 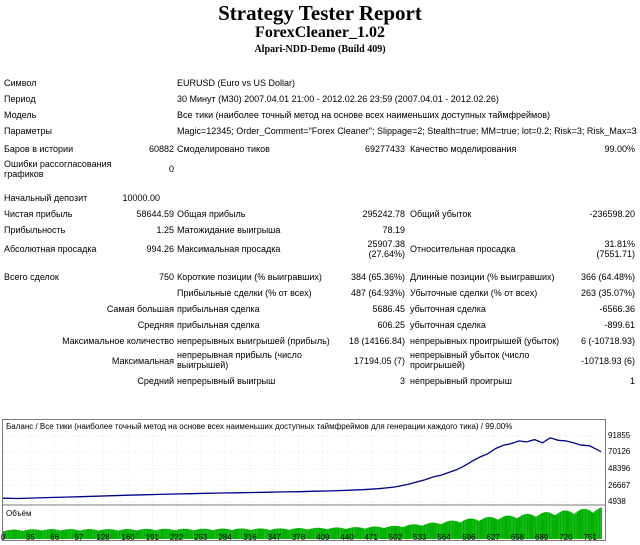 I want to click on profit-trades-value: 487 (64.93%), so click(x=377, y=293).